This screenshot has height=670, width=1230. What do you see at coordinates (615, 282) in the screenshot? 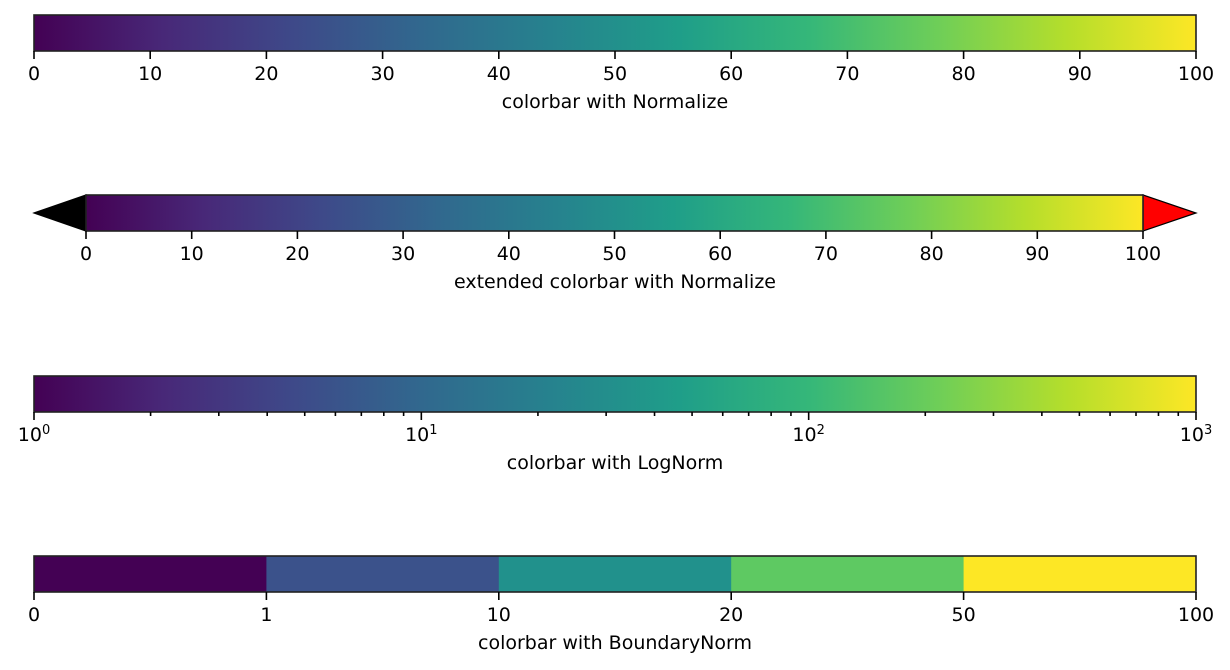
I see `axis-label: extended colorbar with Normalize` at bounding box center [615, 282].